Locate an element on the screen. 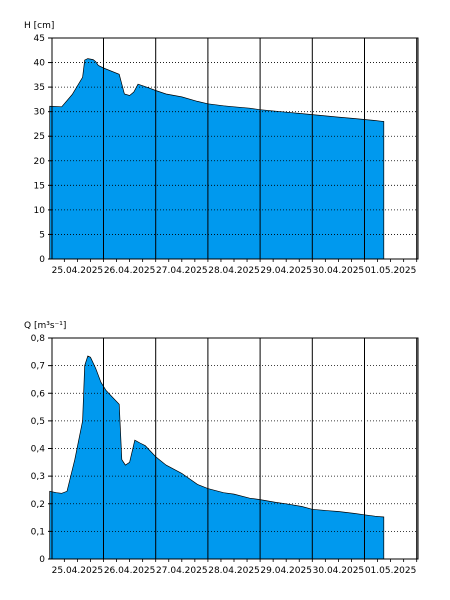 The image size is (450, 600). y-tick-label: 10 is located at coordinates (40, 211).